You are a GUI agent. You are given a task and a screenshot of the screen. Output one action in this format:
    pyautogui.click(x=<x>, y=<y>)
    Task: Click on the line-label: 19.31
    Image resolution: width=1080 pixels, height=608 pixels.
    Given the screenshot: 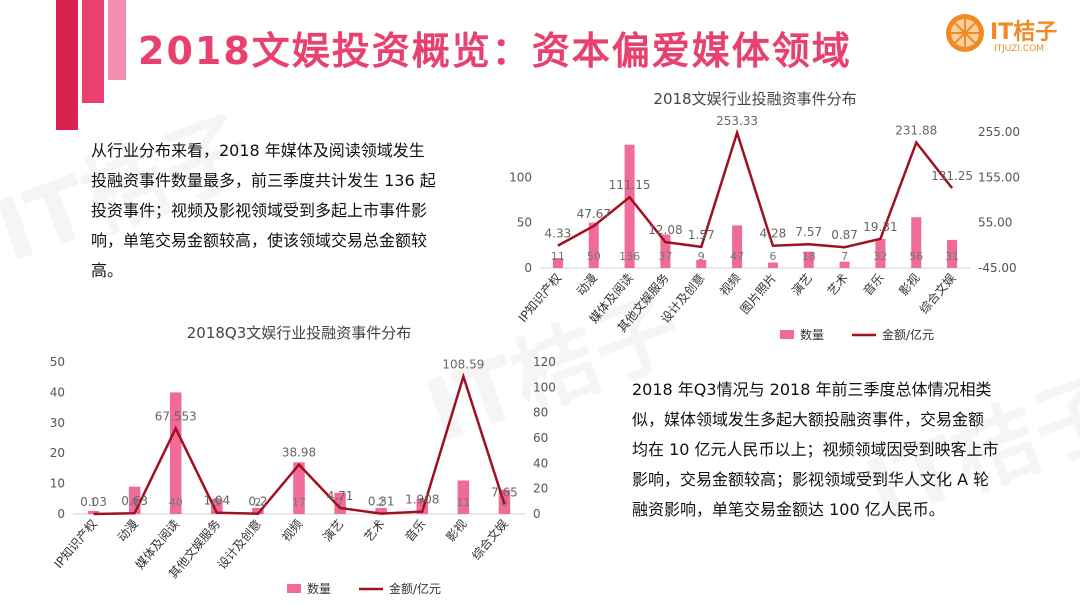 What is the action you would take?
    pyautogui.click(x=880, y=227)
    